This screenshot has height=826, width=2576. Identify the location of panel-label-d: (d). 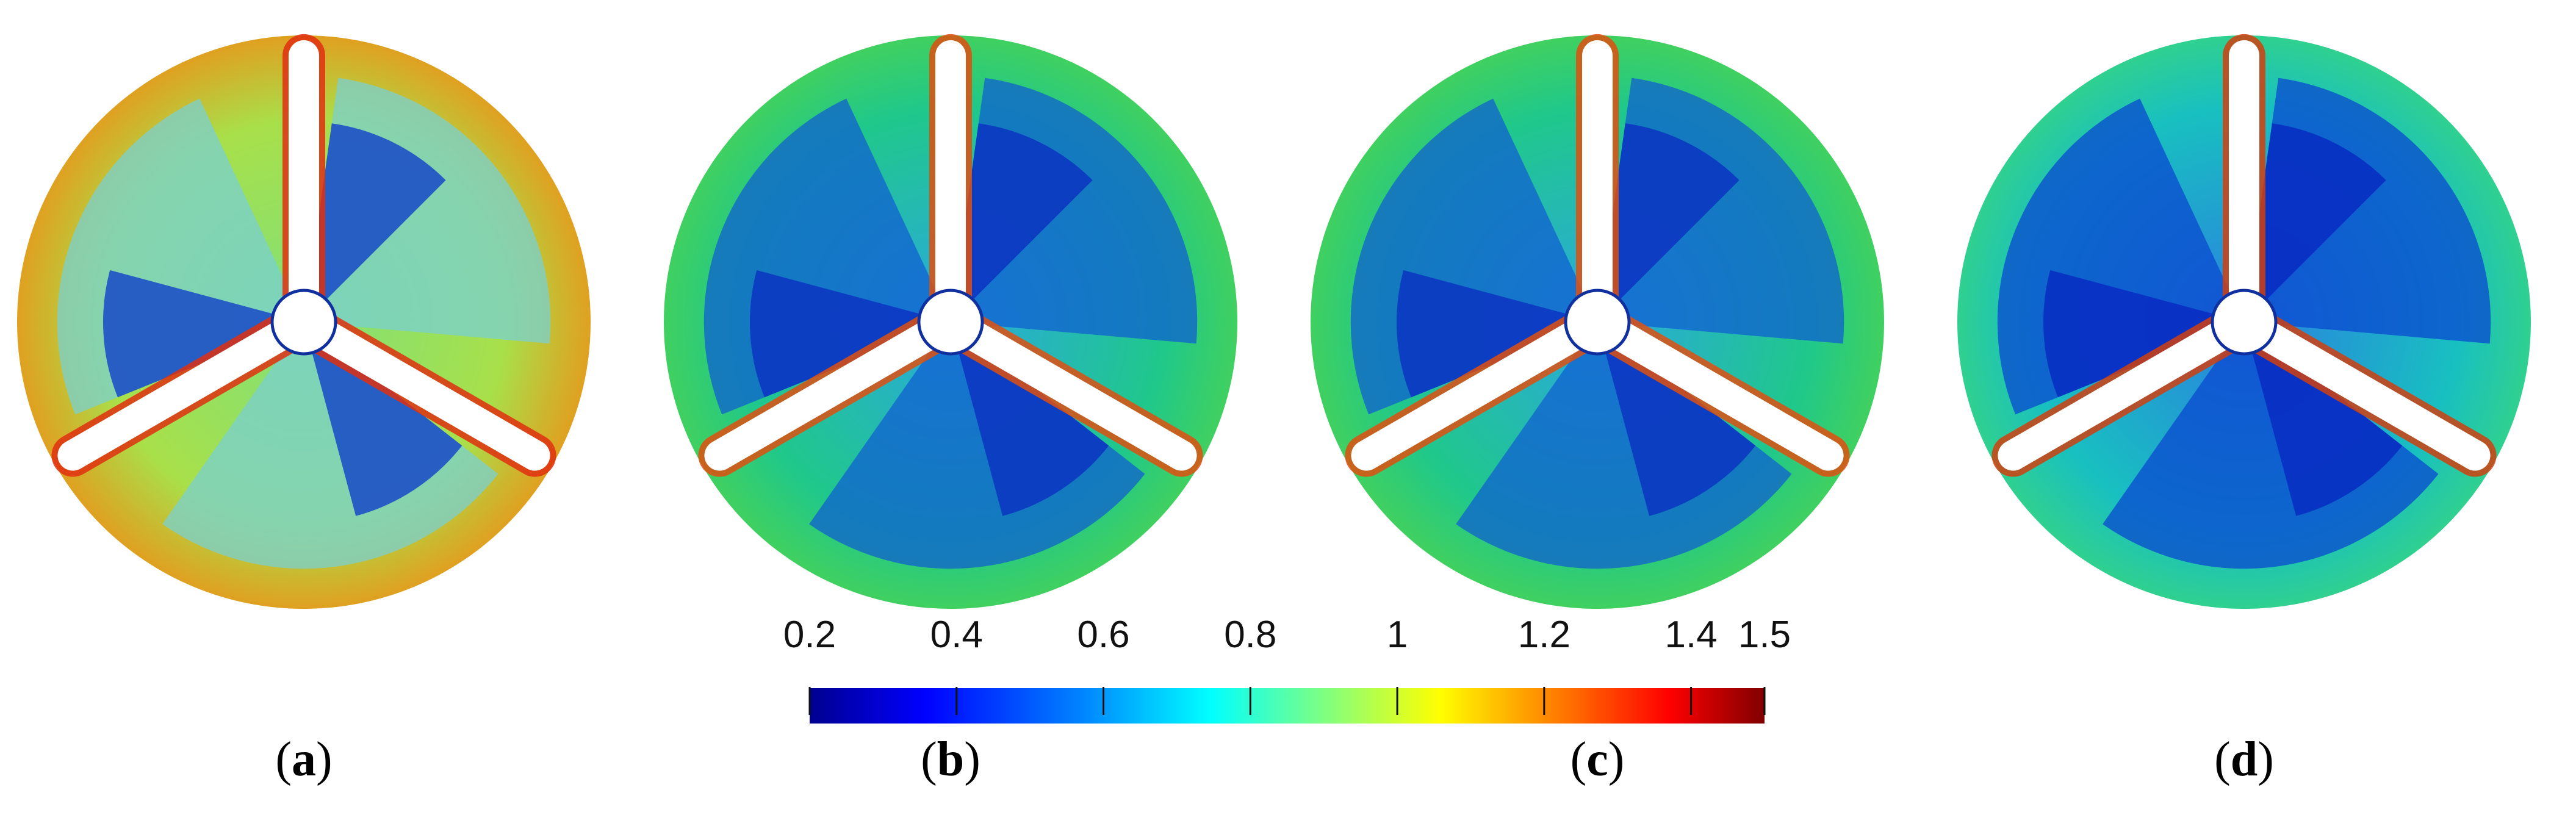
(2244, 759).